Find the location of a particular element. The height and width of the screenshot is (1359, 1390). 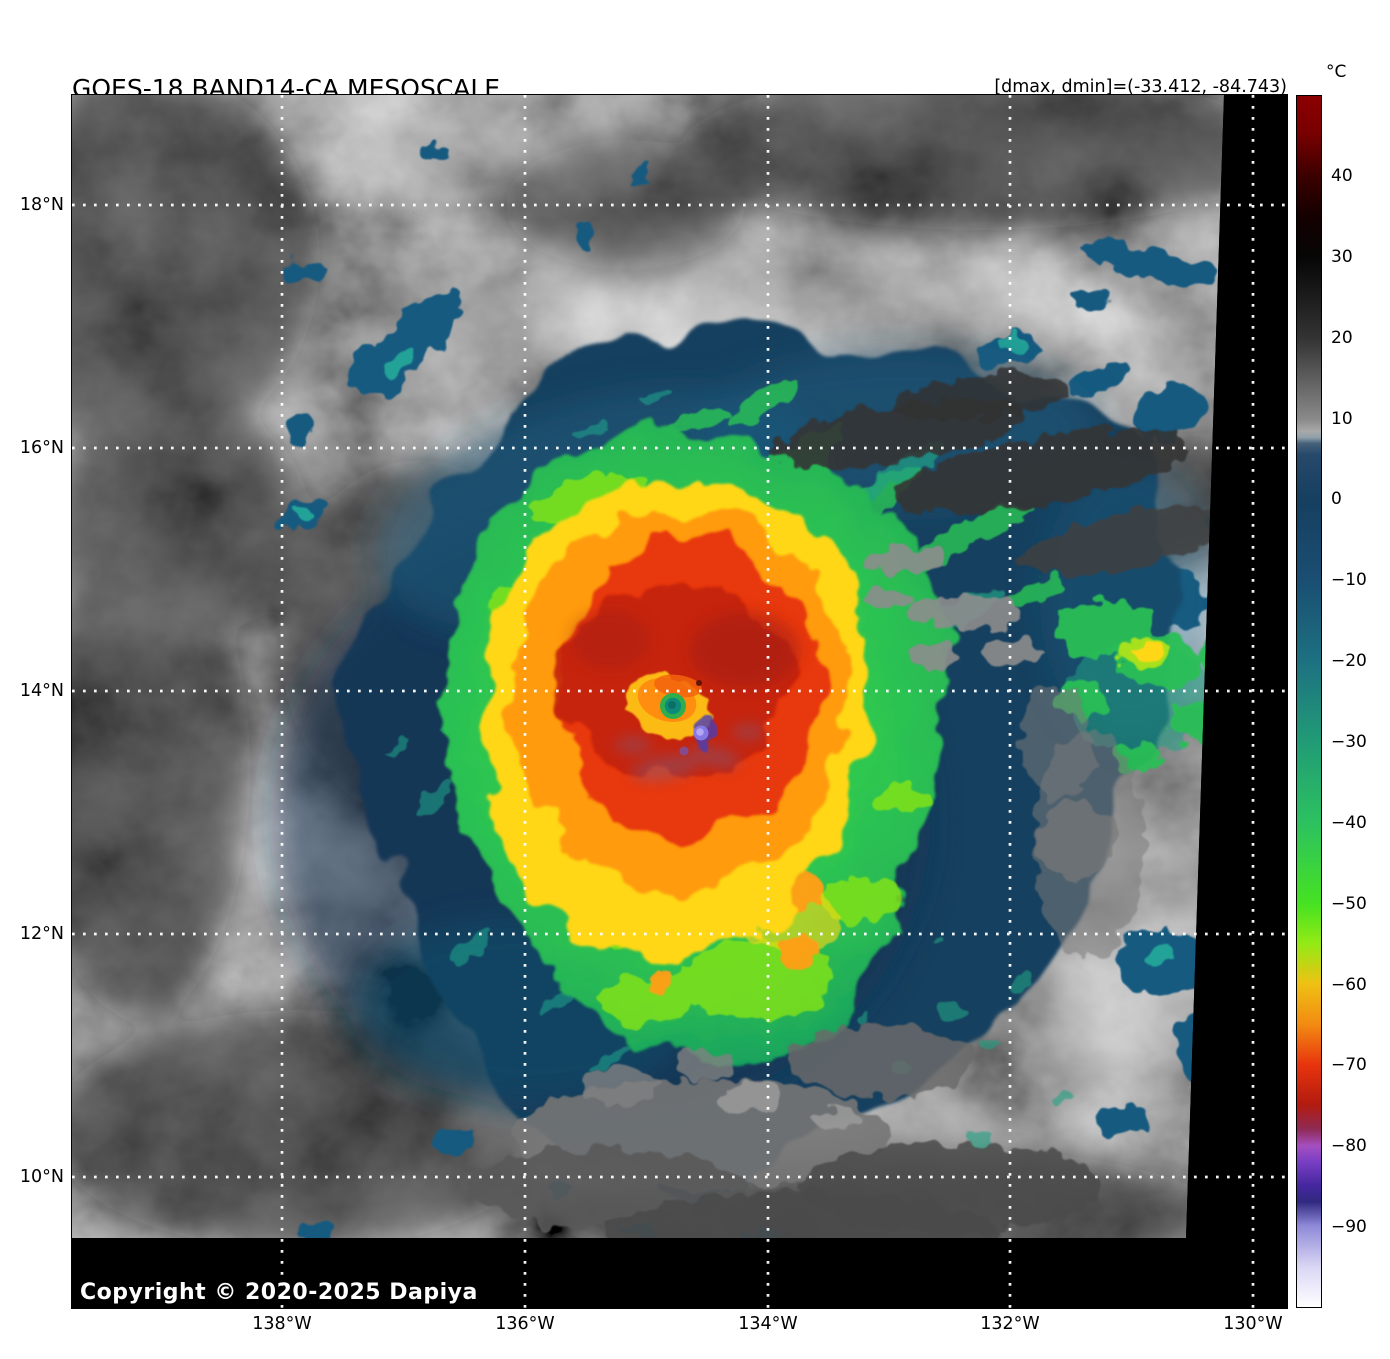

colorbar-tick-label: −20 is located at coordinates (1349, 661).